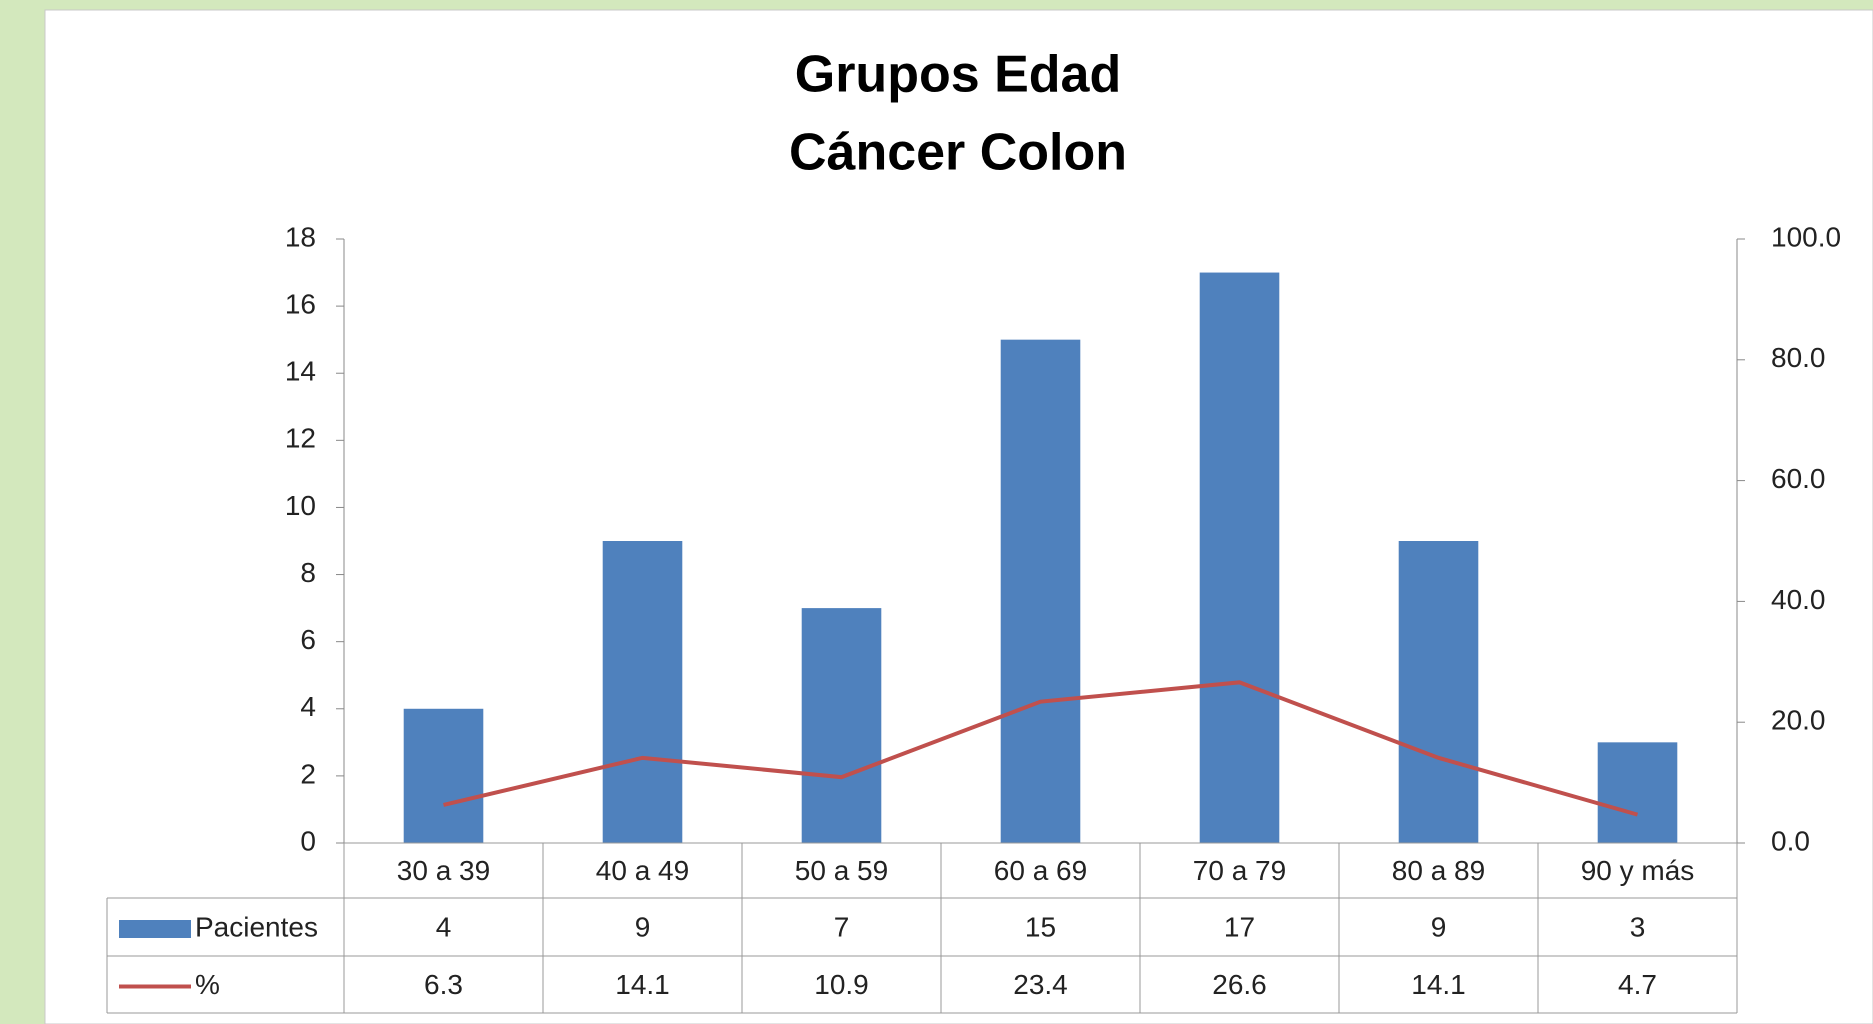 The height and width of the screenshot is (1024, 1873). I want to click on y2-tick-label: 60.0, so click(1798, 478).